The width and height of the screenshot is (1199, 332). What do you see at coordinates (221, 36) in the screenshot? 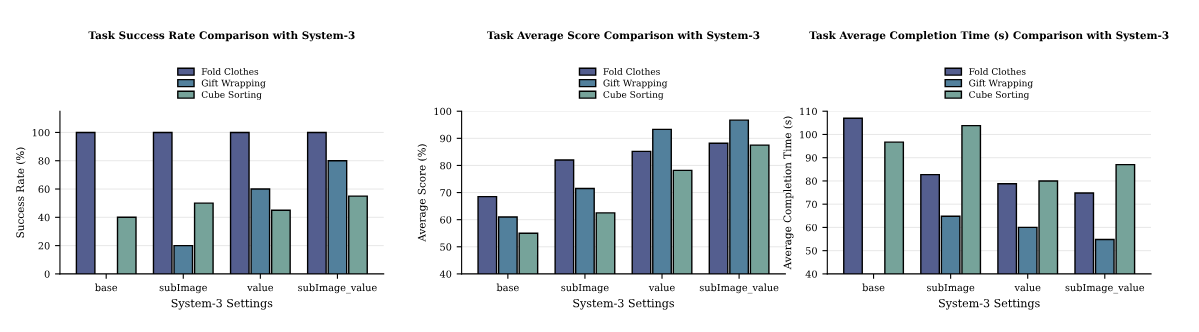
I see `chart-title: Task Success Rate Comparison with System-3` at bounding box center [221, 36].